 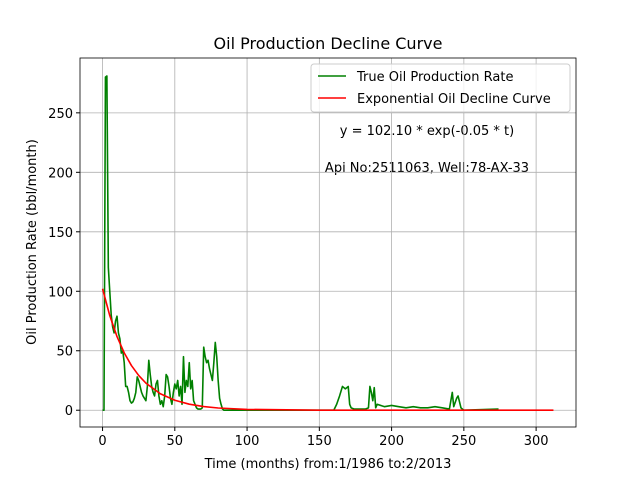 I want to click on annotation: Api No:2511063, Well:78-AX-33, so click(x=427, y=168).